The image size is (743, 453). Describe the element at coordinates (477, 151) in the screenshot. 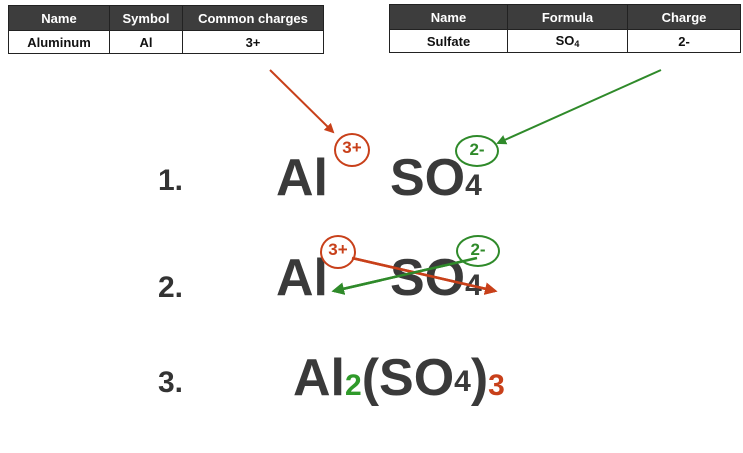

I see `step1-anion-charge-badge: 2-` at that location.